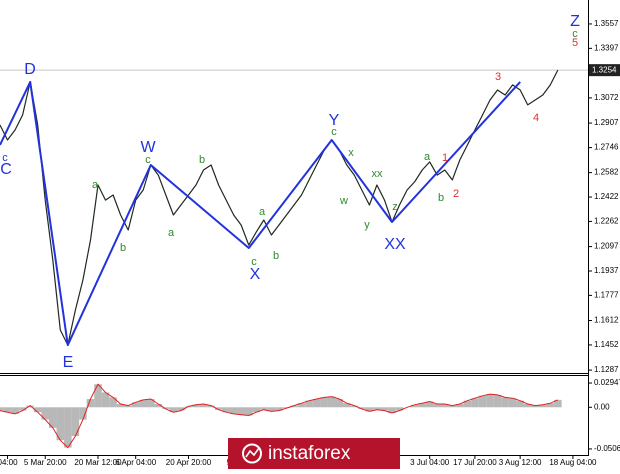  I want to click on wave-label: Z, so click(575, 21).